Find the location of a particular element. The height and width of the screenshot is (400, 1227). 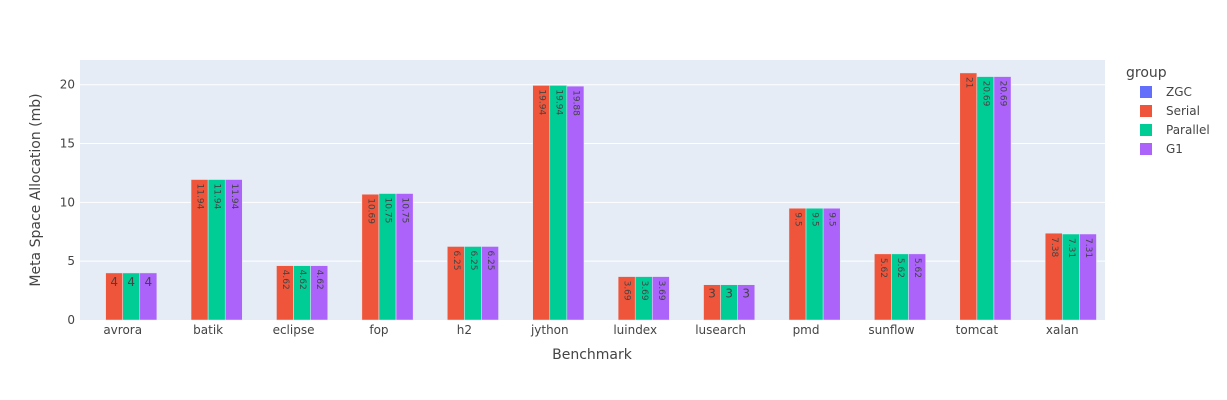

legend-label: G1 is located at coordinates (1174, 149).